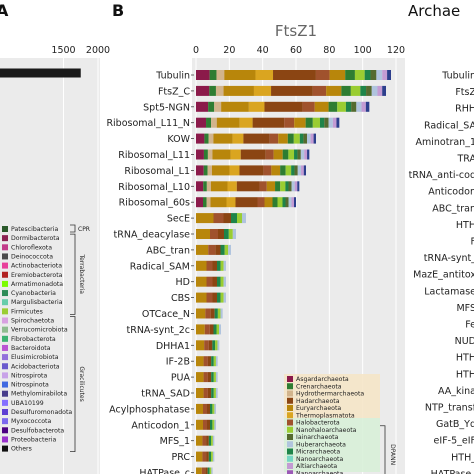 Image resolution: width=474 pixels, height=474 pixels. Describe the element at coordinates (434, 11) in the screenshot. I see `panel-c-title: Archae` at that location.